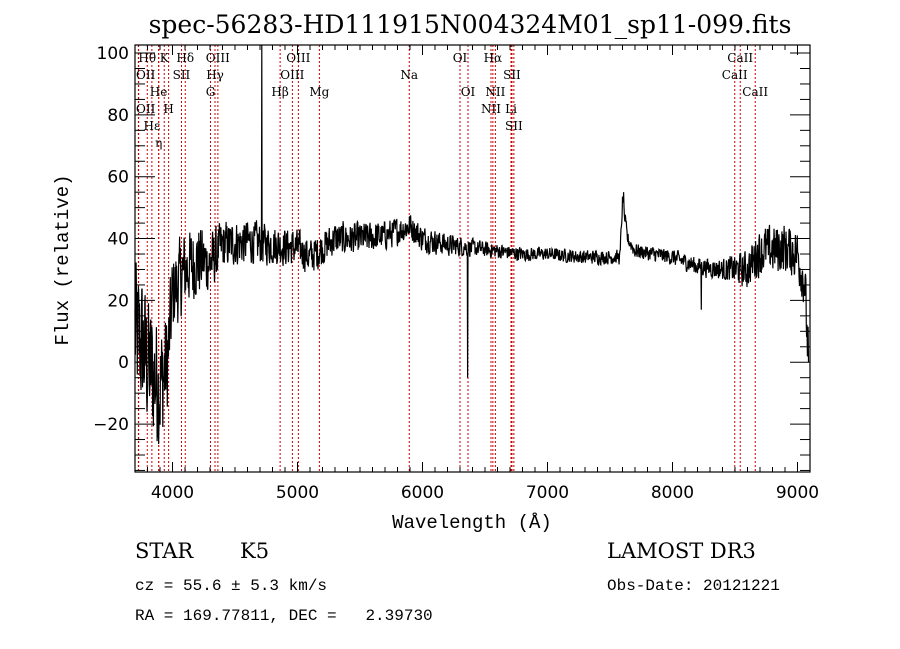 This screenshot has width=900, height=649. I want to click on x-tick-label: 6000, so click(422, 493).